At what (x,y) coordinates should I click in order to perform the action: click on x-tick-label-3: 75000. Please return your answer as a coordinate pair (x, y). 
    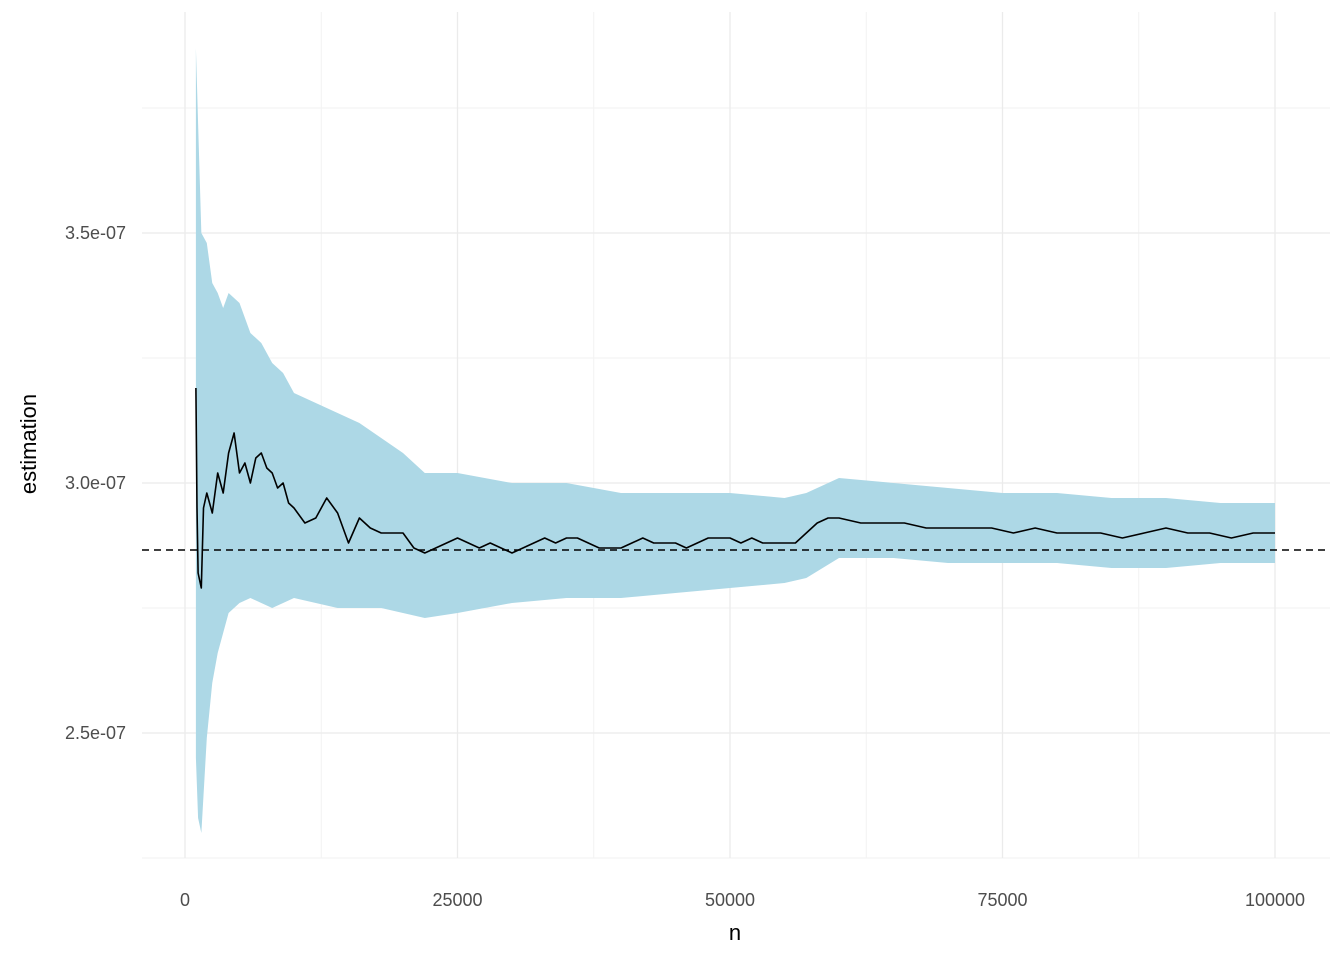
    Looking at the image, I should click on (1002, 900).